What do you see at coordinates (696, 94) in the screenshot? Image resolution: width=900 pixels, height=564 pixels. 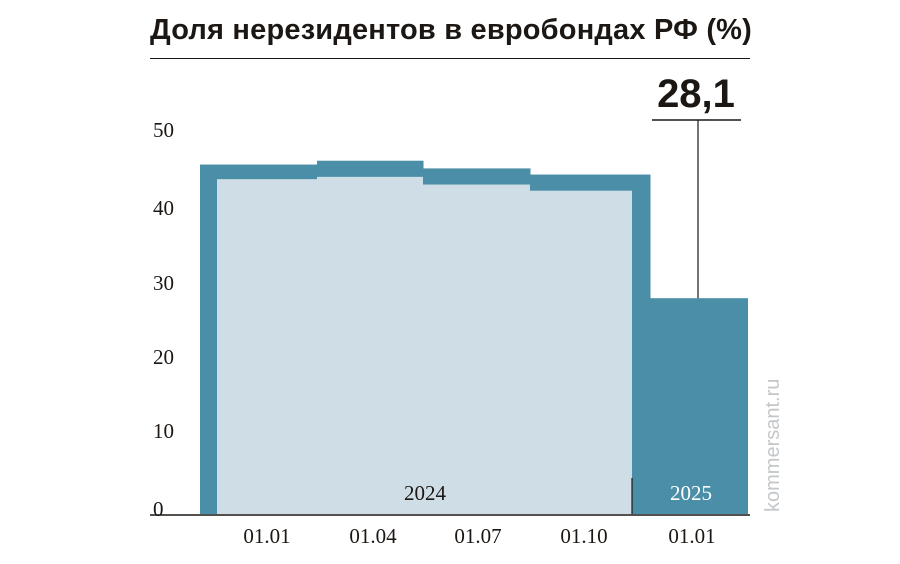 I see `annotation-value-label: 28,1` at bounding box center [696, 94].